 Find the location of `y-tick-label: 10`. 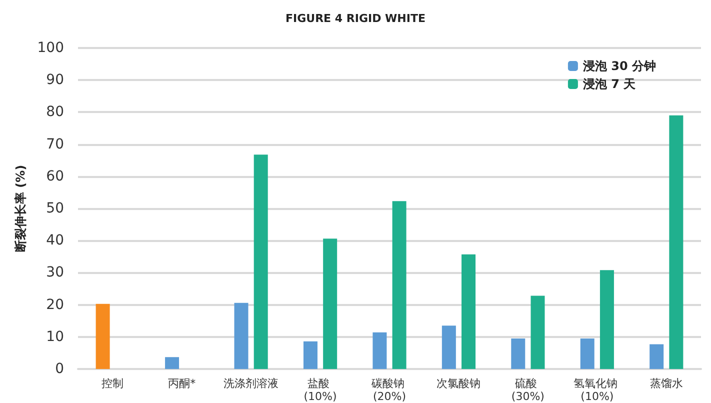

y-tick-label: 10 is located at coordinates (55, 336).